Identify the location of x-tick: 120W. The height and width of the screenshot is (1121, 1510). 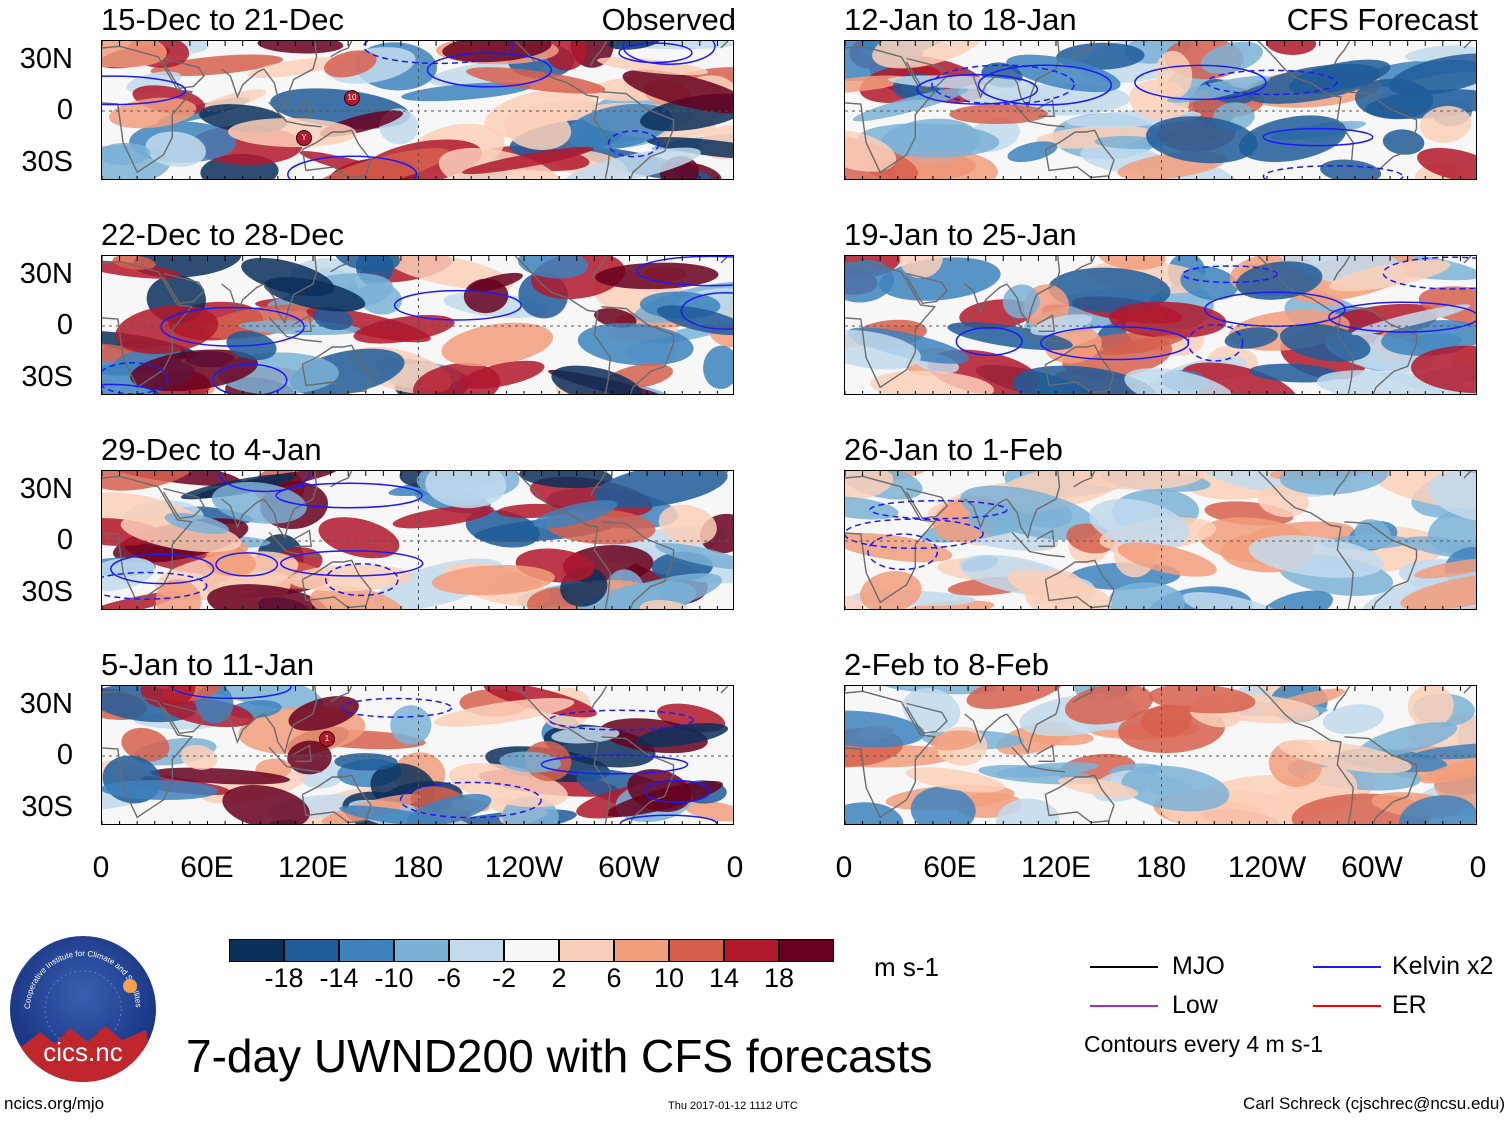
(524, 867).